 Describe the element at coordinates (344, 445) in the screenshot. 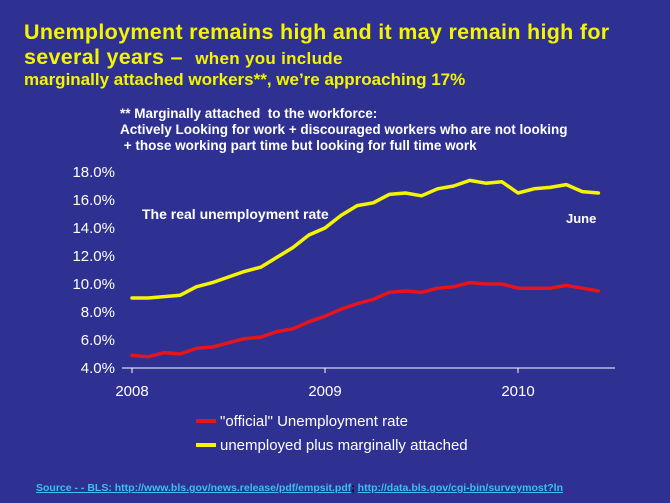

I see `legend-label-1: unemployed plus marginally attached` at that location.